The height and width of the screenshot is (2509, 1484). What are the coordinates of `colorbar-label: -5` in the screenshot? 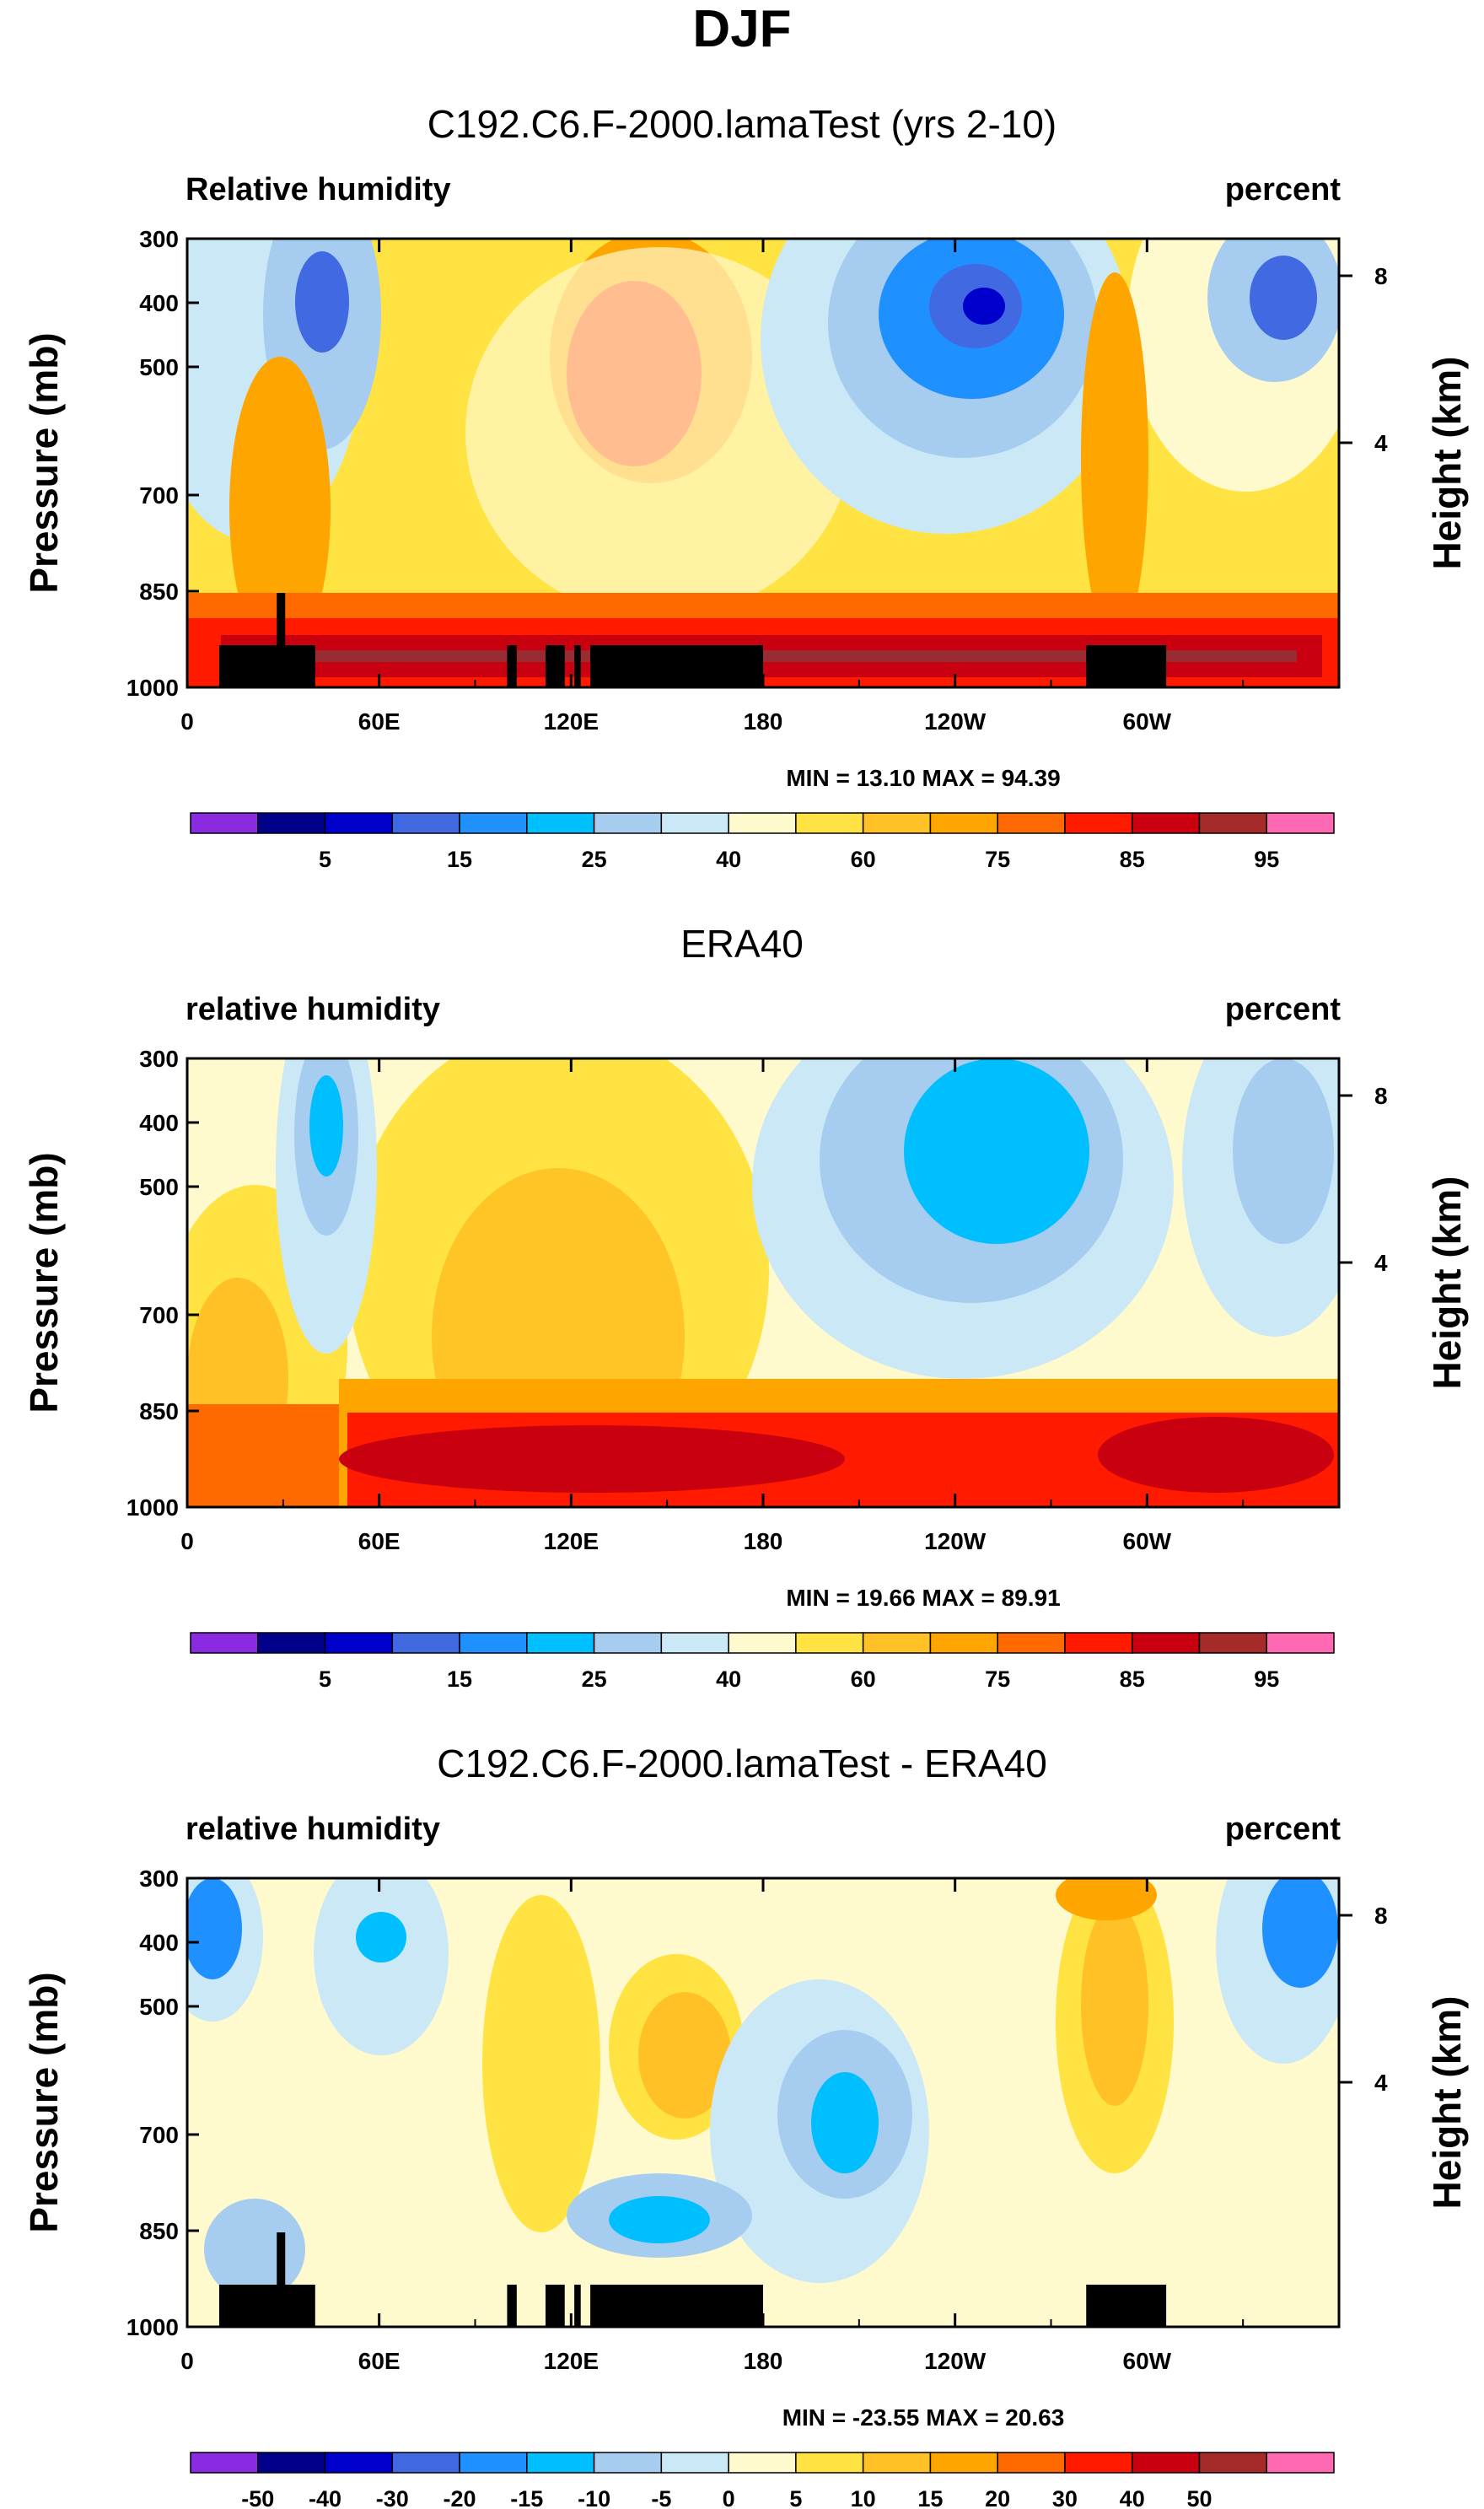 It's located at (661, 2497).